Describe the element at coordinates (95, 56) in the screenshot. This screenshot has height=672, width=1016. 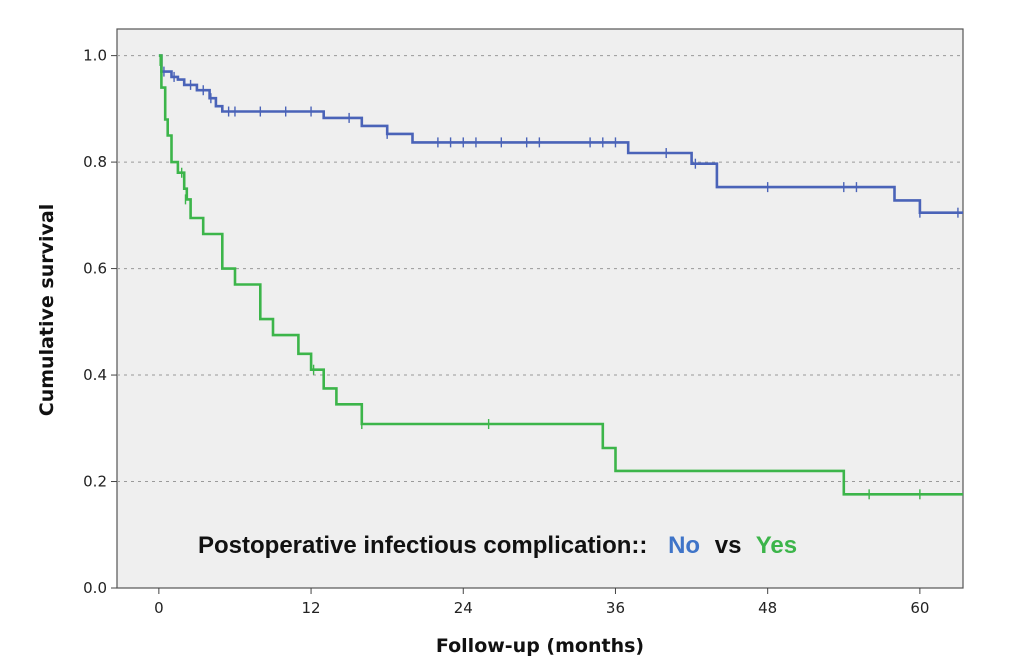
I see `y-tick-label: 1.0` at that location.